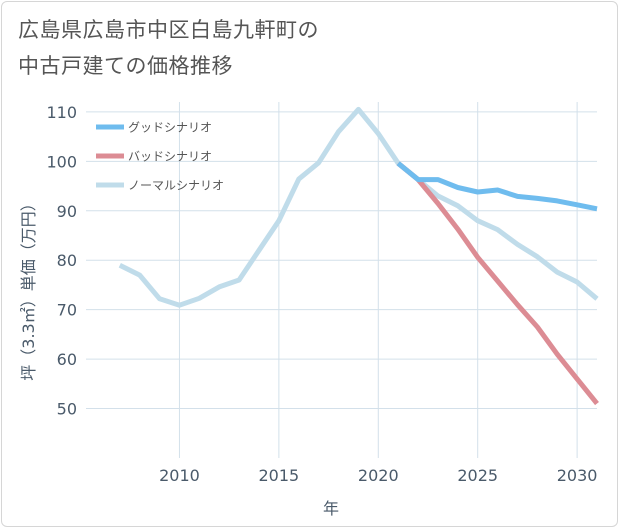 The image size is (621, 530). I want to click on x-tick-label: 2030, so click(577, 475).